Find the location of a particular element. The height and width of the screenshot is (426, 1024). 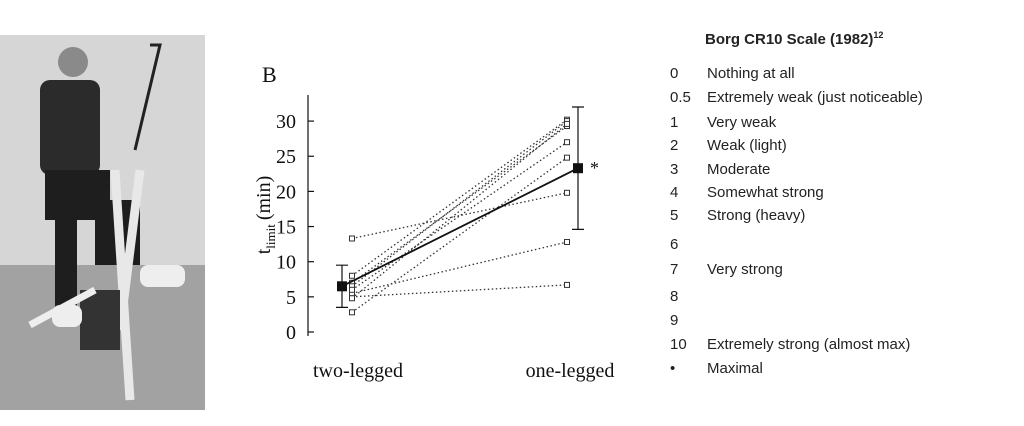

y-tick-label: 20 is located at coordinates (286, 192).